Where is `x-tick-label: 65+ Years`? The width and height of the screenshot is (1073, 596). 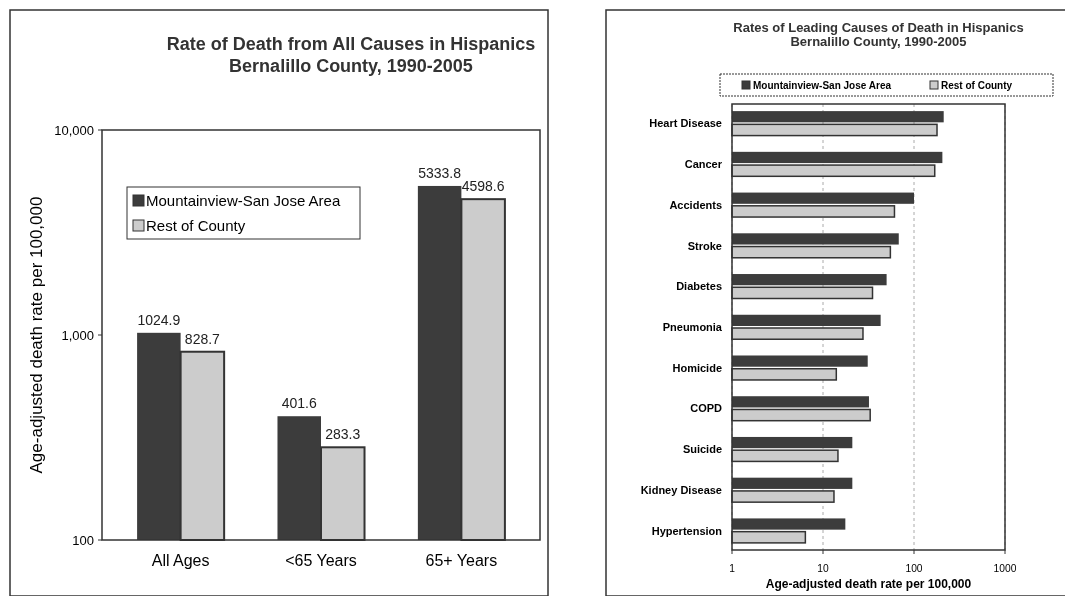 x-tick-label: 65+ Years is located at coordinates (461, 560).